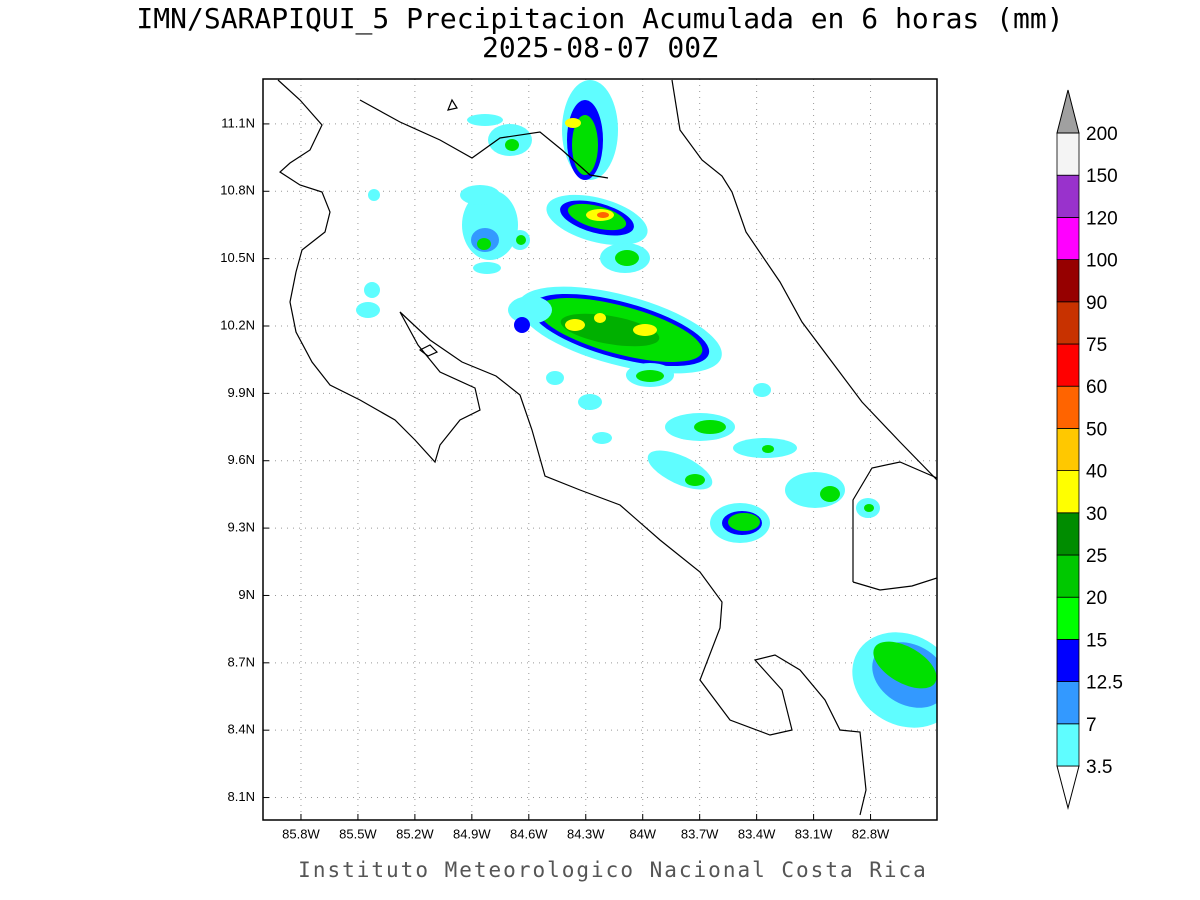  I want to click on colorbar-label: 120, so click(1102, 218).